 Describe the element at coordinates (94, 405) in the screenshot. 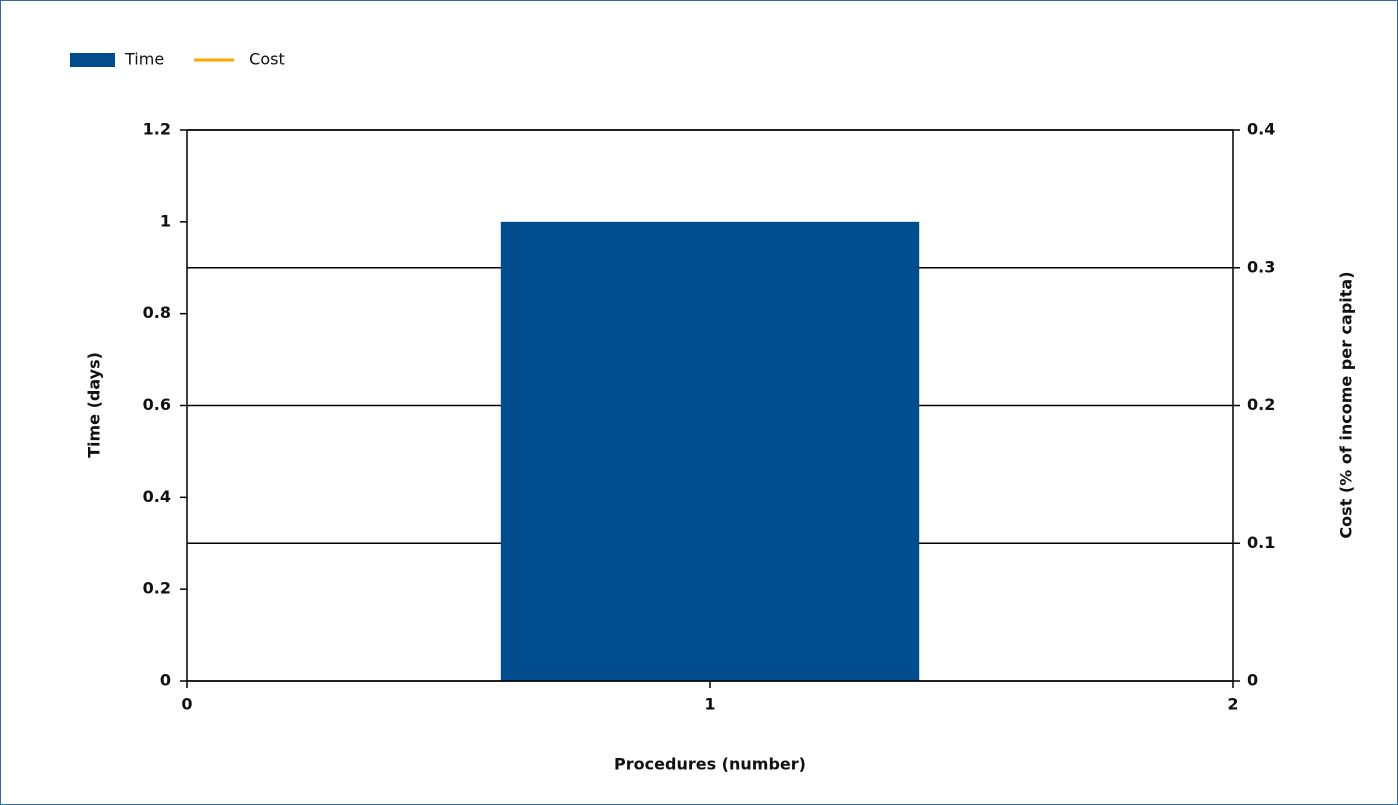

I see `y-axis-title: Time (days)` at that location.